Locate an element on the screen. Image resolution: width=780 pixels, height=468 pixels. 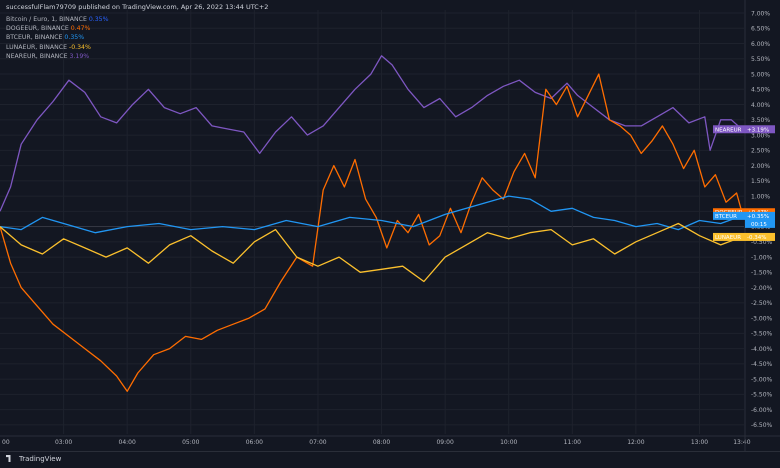
x-tick-label: 08:00 is located at coordinates (381, 442).